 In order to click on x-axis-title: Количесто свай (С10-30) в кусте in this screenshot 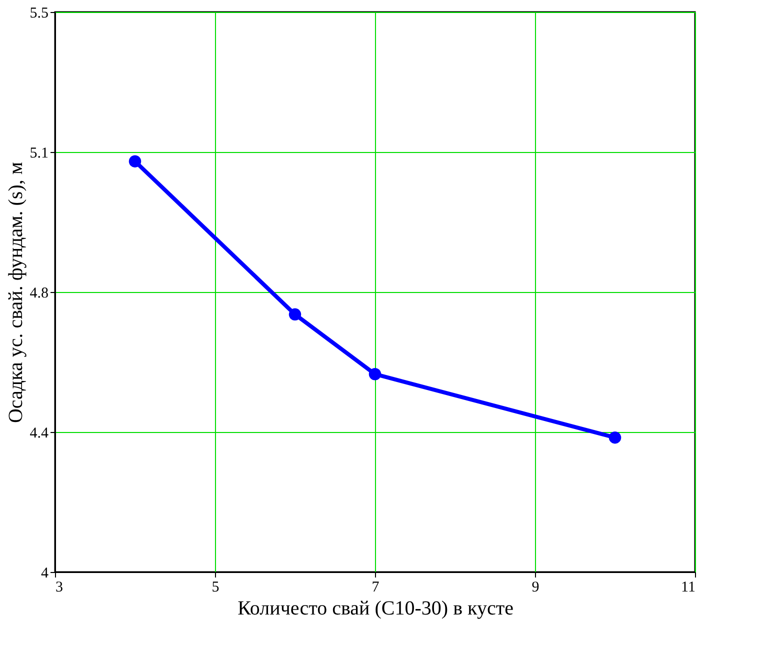, I will do `click(376, 609)`.